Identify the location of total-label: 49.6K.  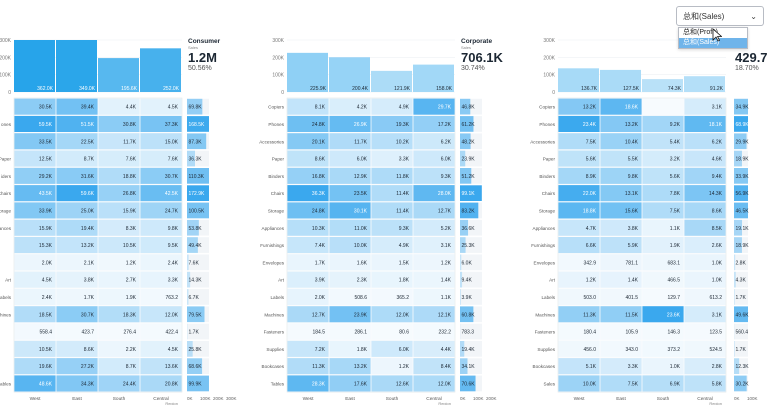
(743, 315).